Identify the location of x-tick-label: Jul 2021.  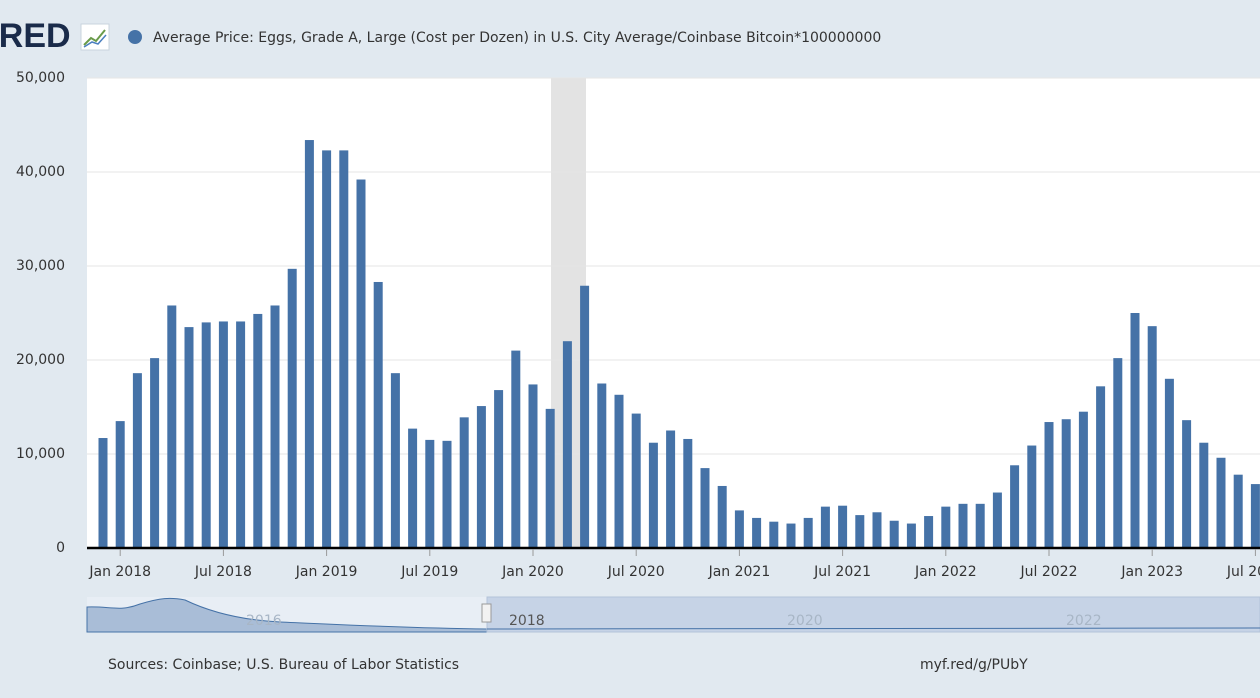
(842, 572).